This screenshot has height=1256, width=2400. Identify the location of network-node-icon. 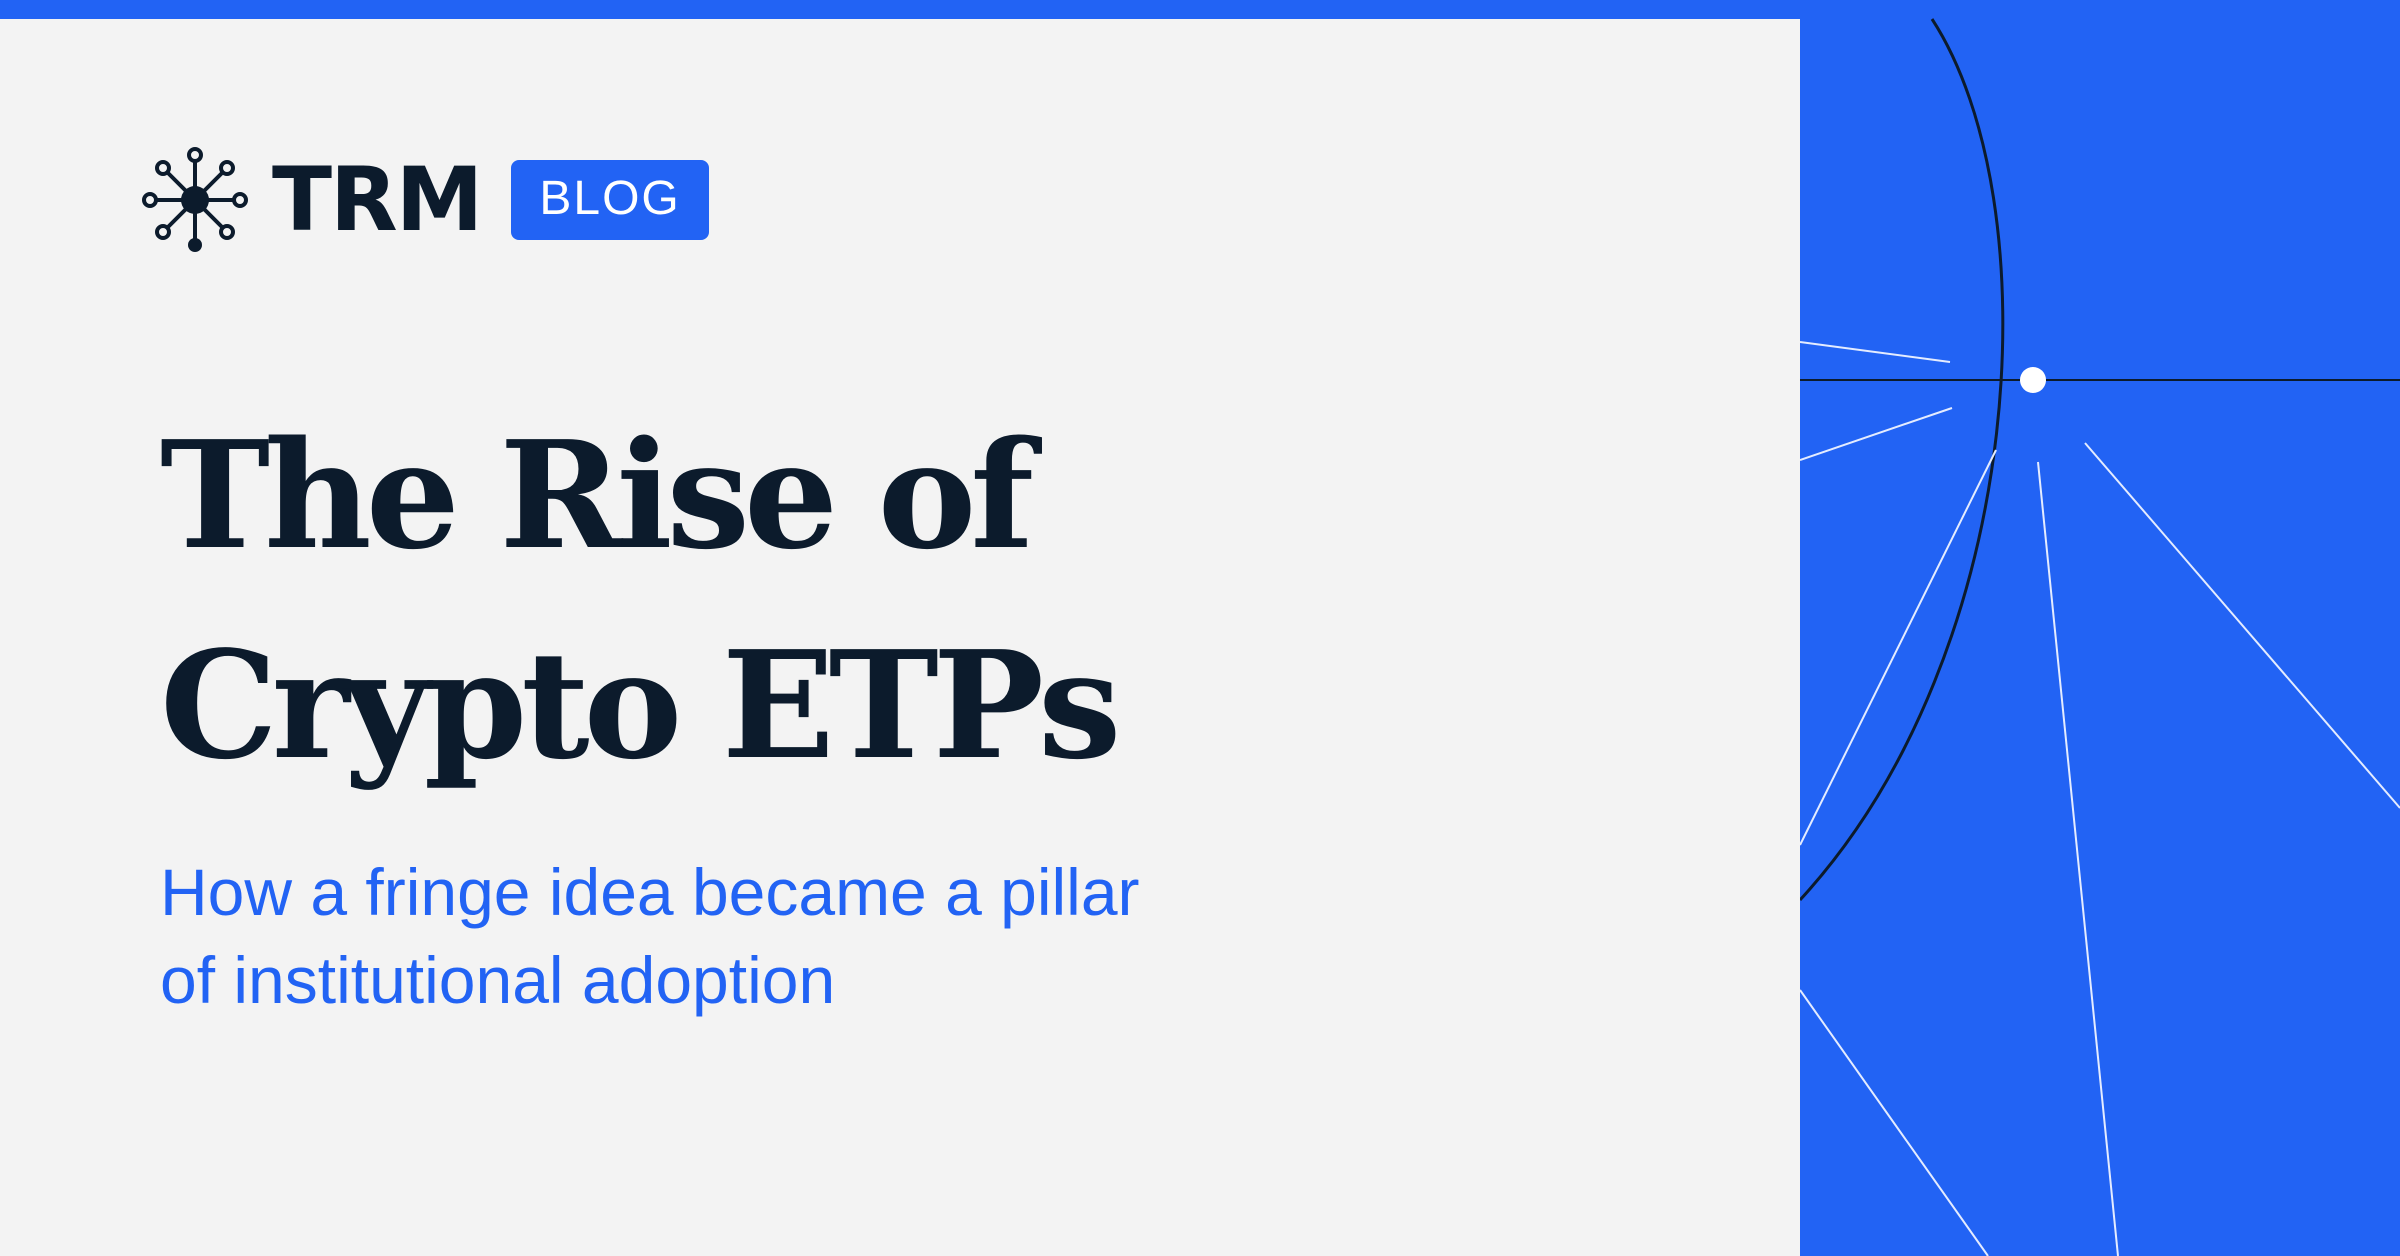
(195, 199).